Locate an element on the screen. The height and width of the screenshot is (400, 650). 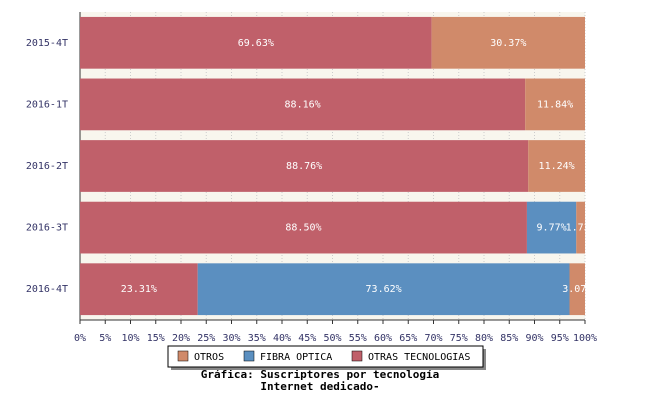
y-tick-label: 2016-2T is located at coordinates (47, 166).